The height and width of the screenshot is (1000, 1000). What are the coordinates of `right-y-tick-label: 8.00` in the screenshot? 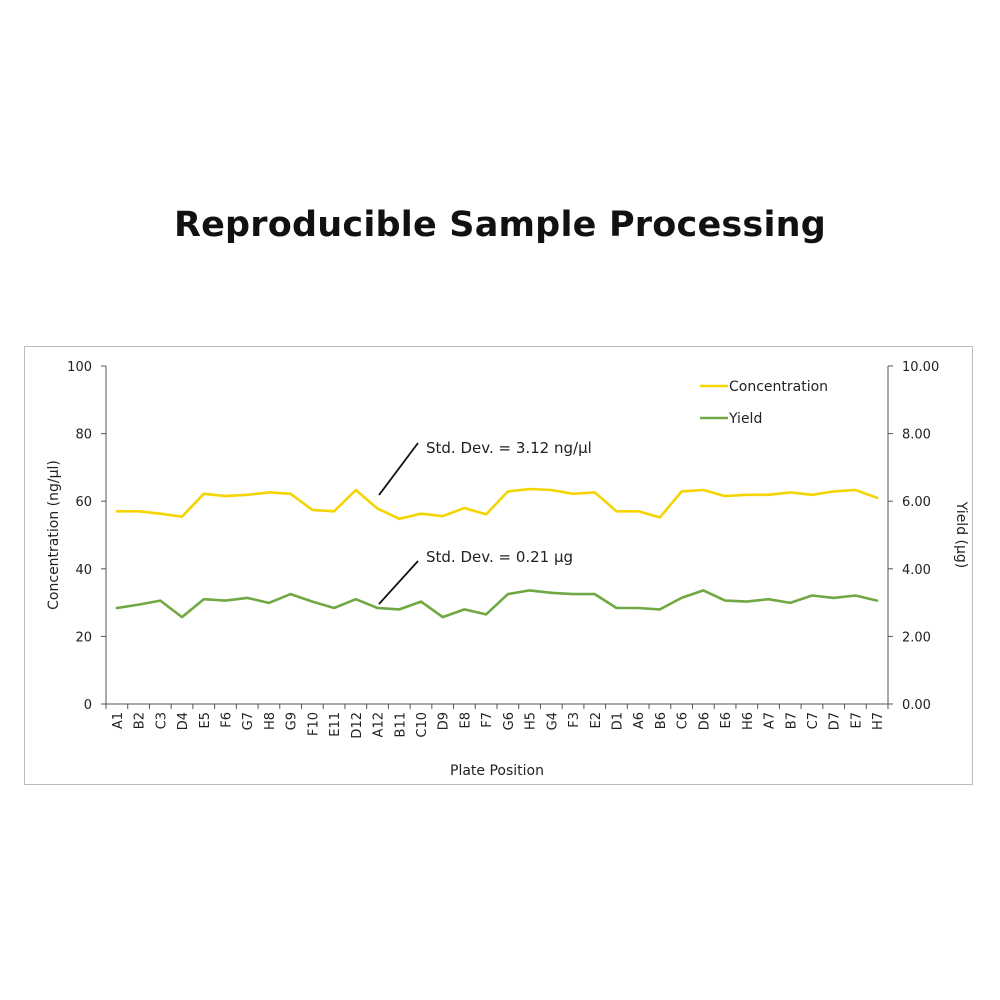 It's located at (916, 435).